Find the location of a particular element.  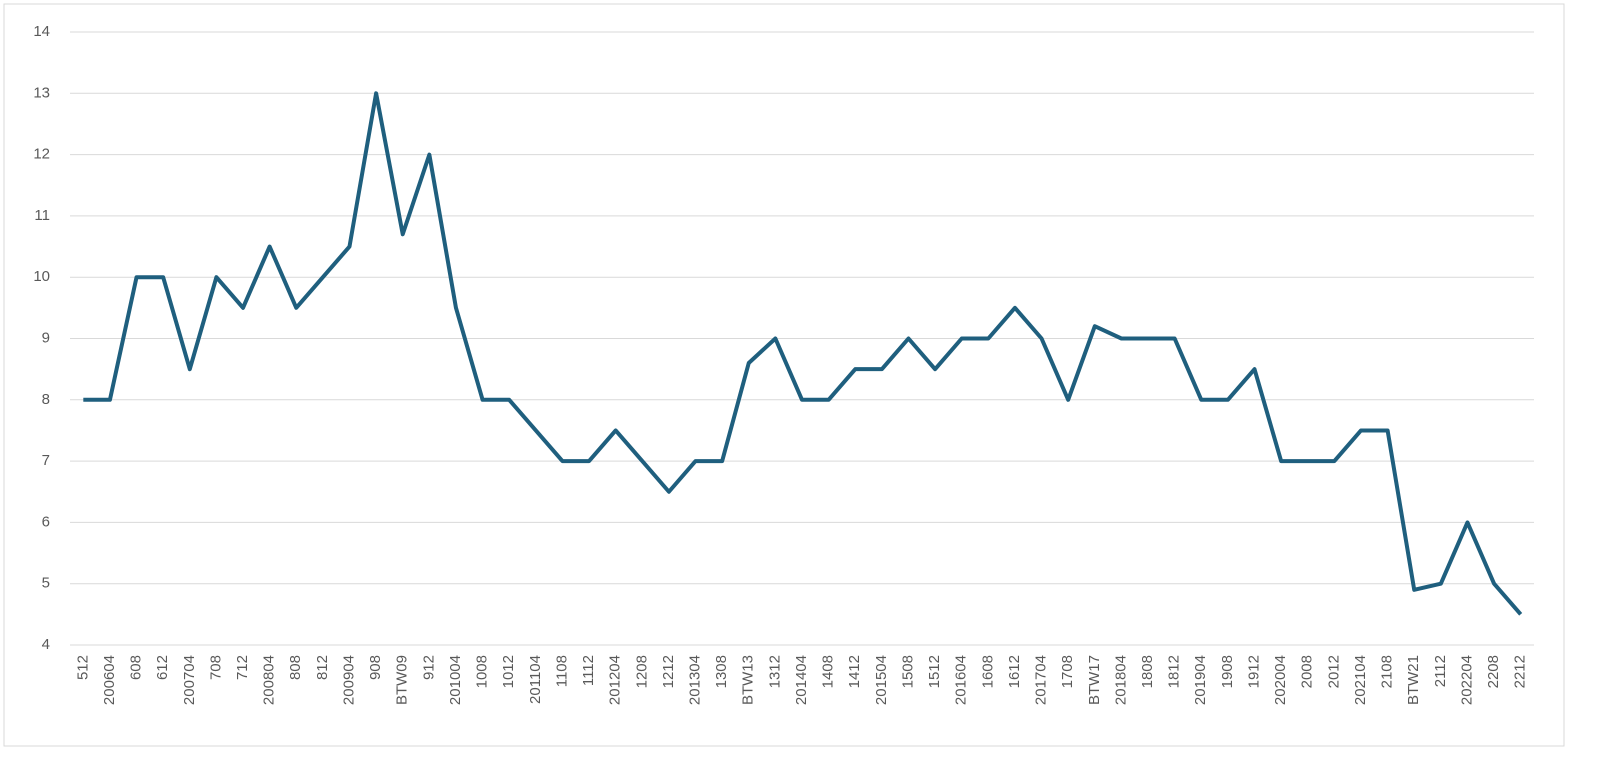

x-tick-label: 1008 is located at coordinates (482, 671).